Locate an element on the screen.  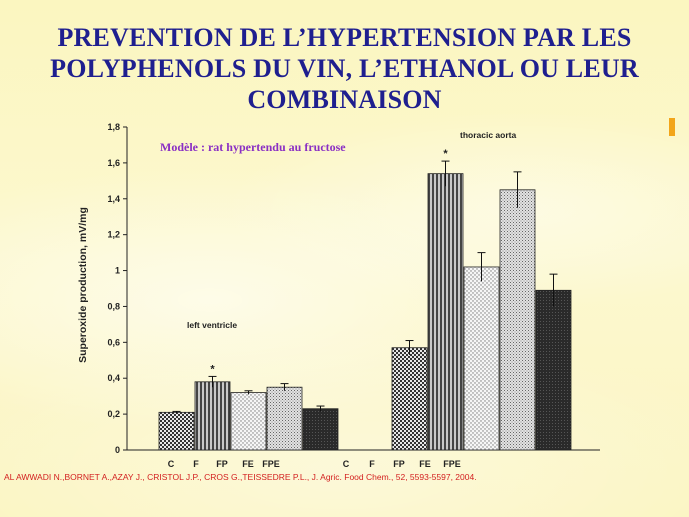
bar-thoracic-aorta-FE is located at coordinates (517, 320).